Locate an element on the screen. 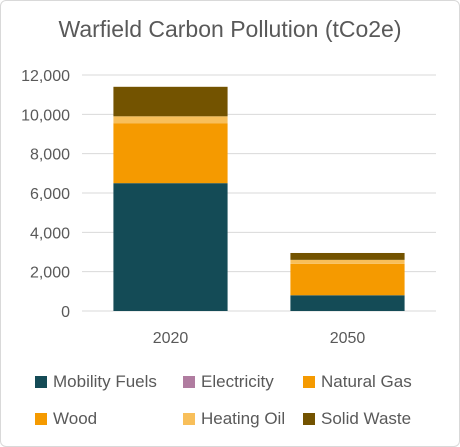 This screenshot has width=460, height=447. legend-item: Electricity is located at coordinates (228, 382).